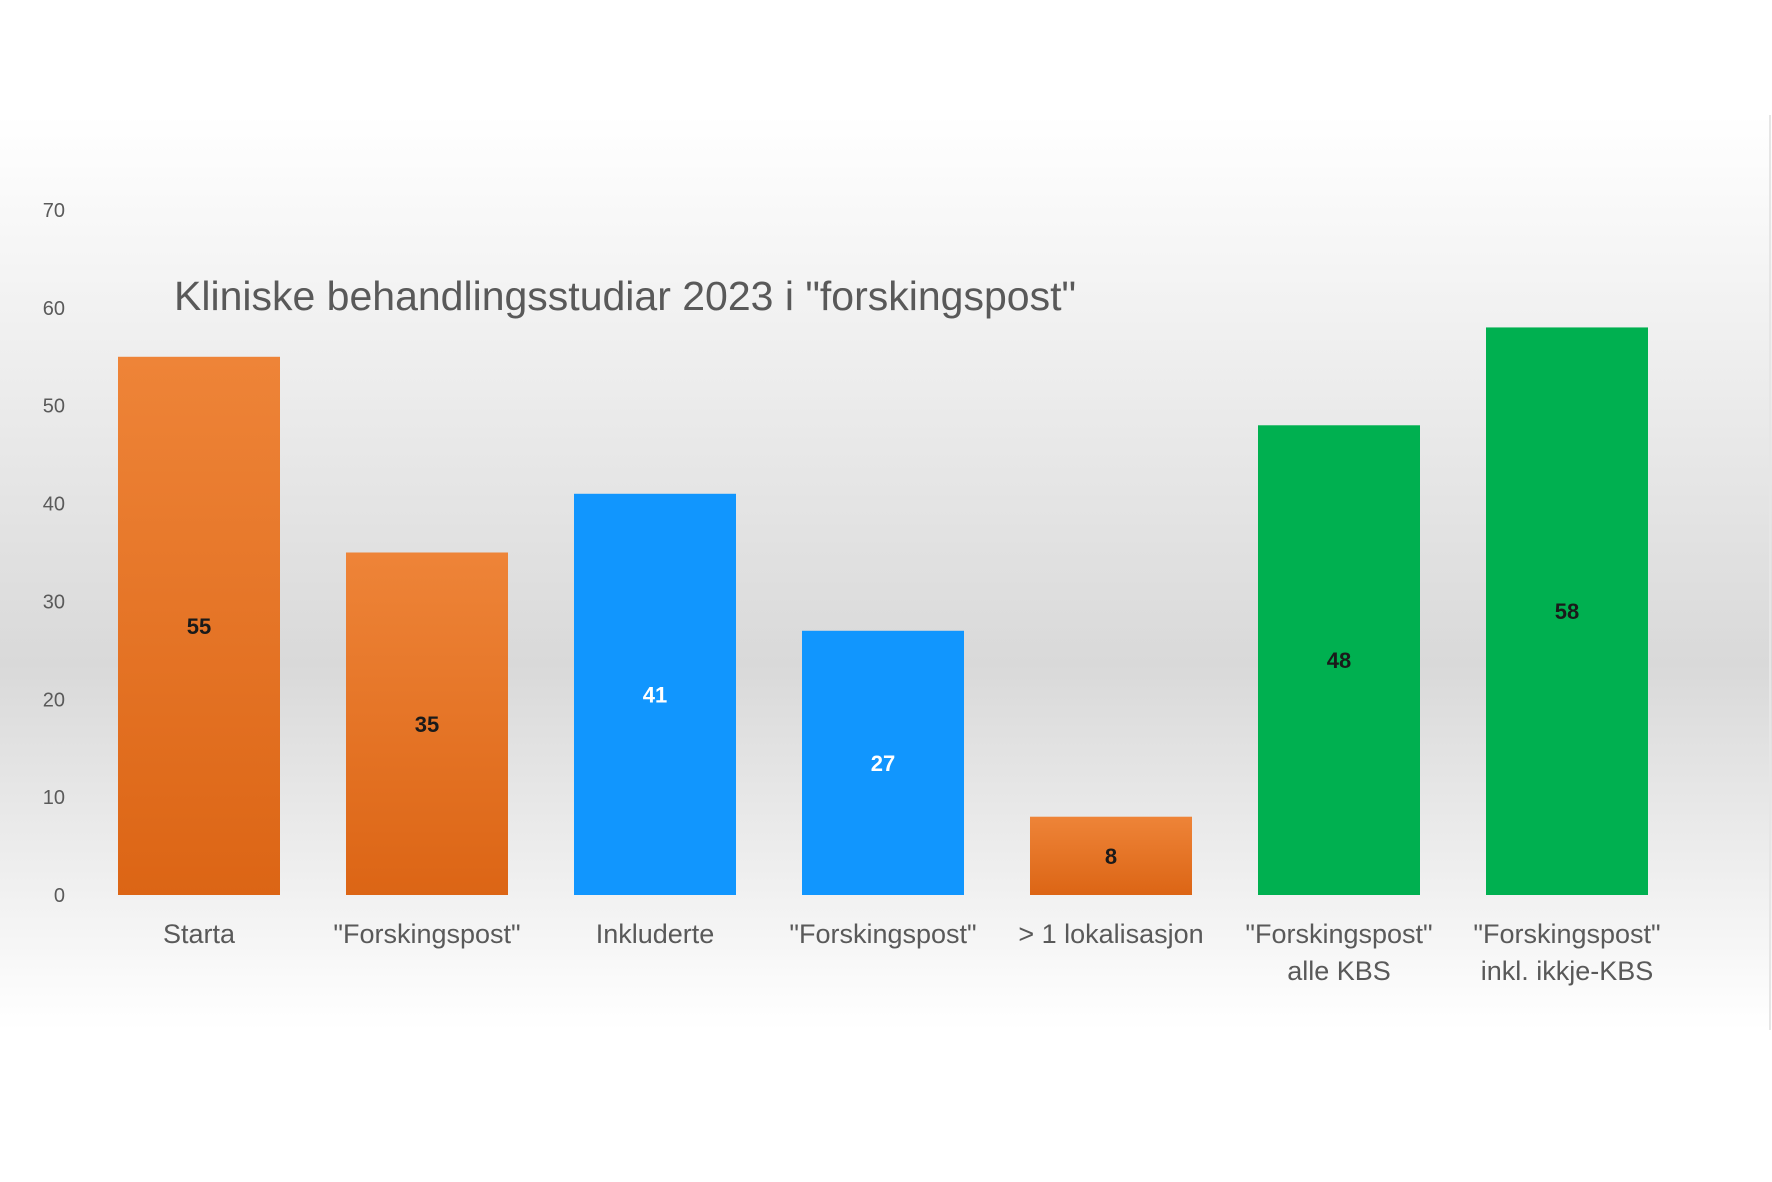 This screenshot has width=1772, height=1182. I want to click on data-label: 35, so click(427, 724).